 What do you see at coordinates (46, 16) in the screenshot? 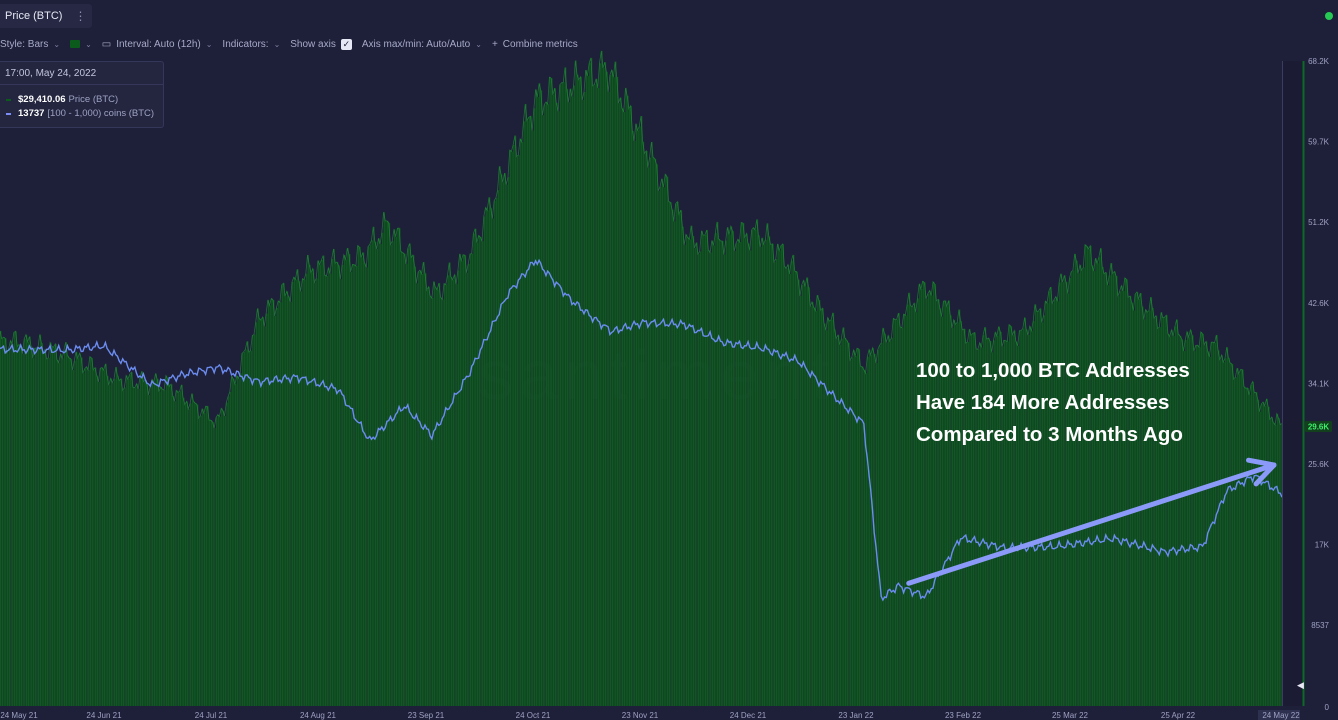
I see `metric-tab: Price (BTC) ⋮` at bounding box center [46, 16].